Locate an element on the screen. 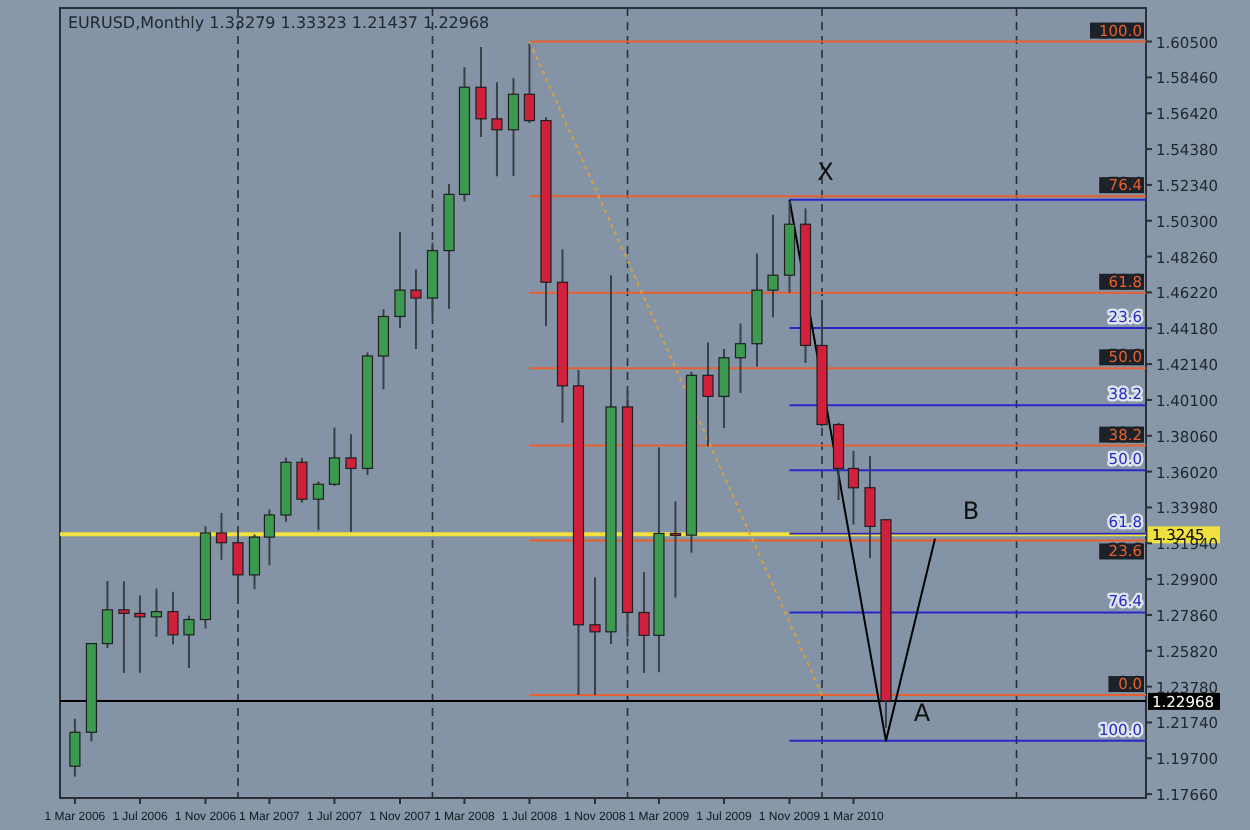 This screenshot has height=830, width=1250. annotation: X is located at coordinates (825, 172).